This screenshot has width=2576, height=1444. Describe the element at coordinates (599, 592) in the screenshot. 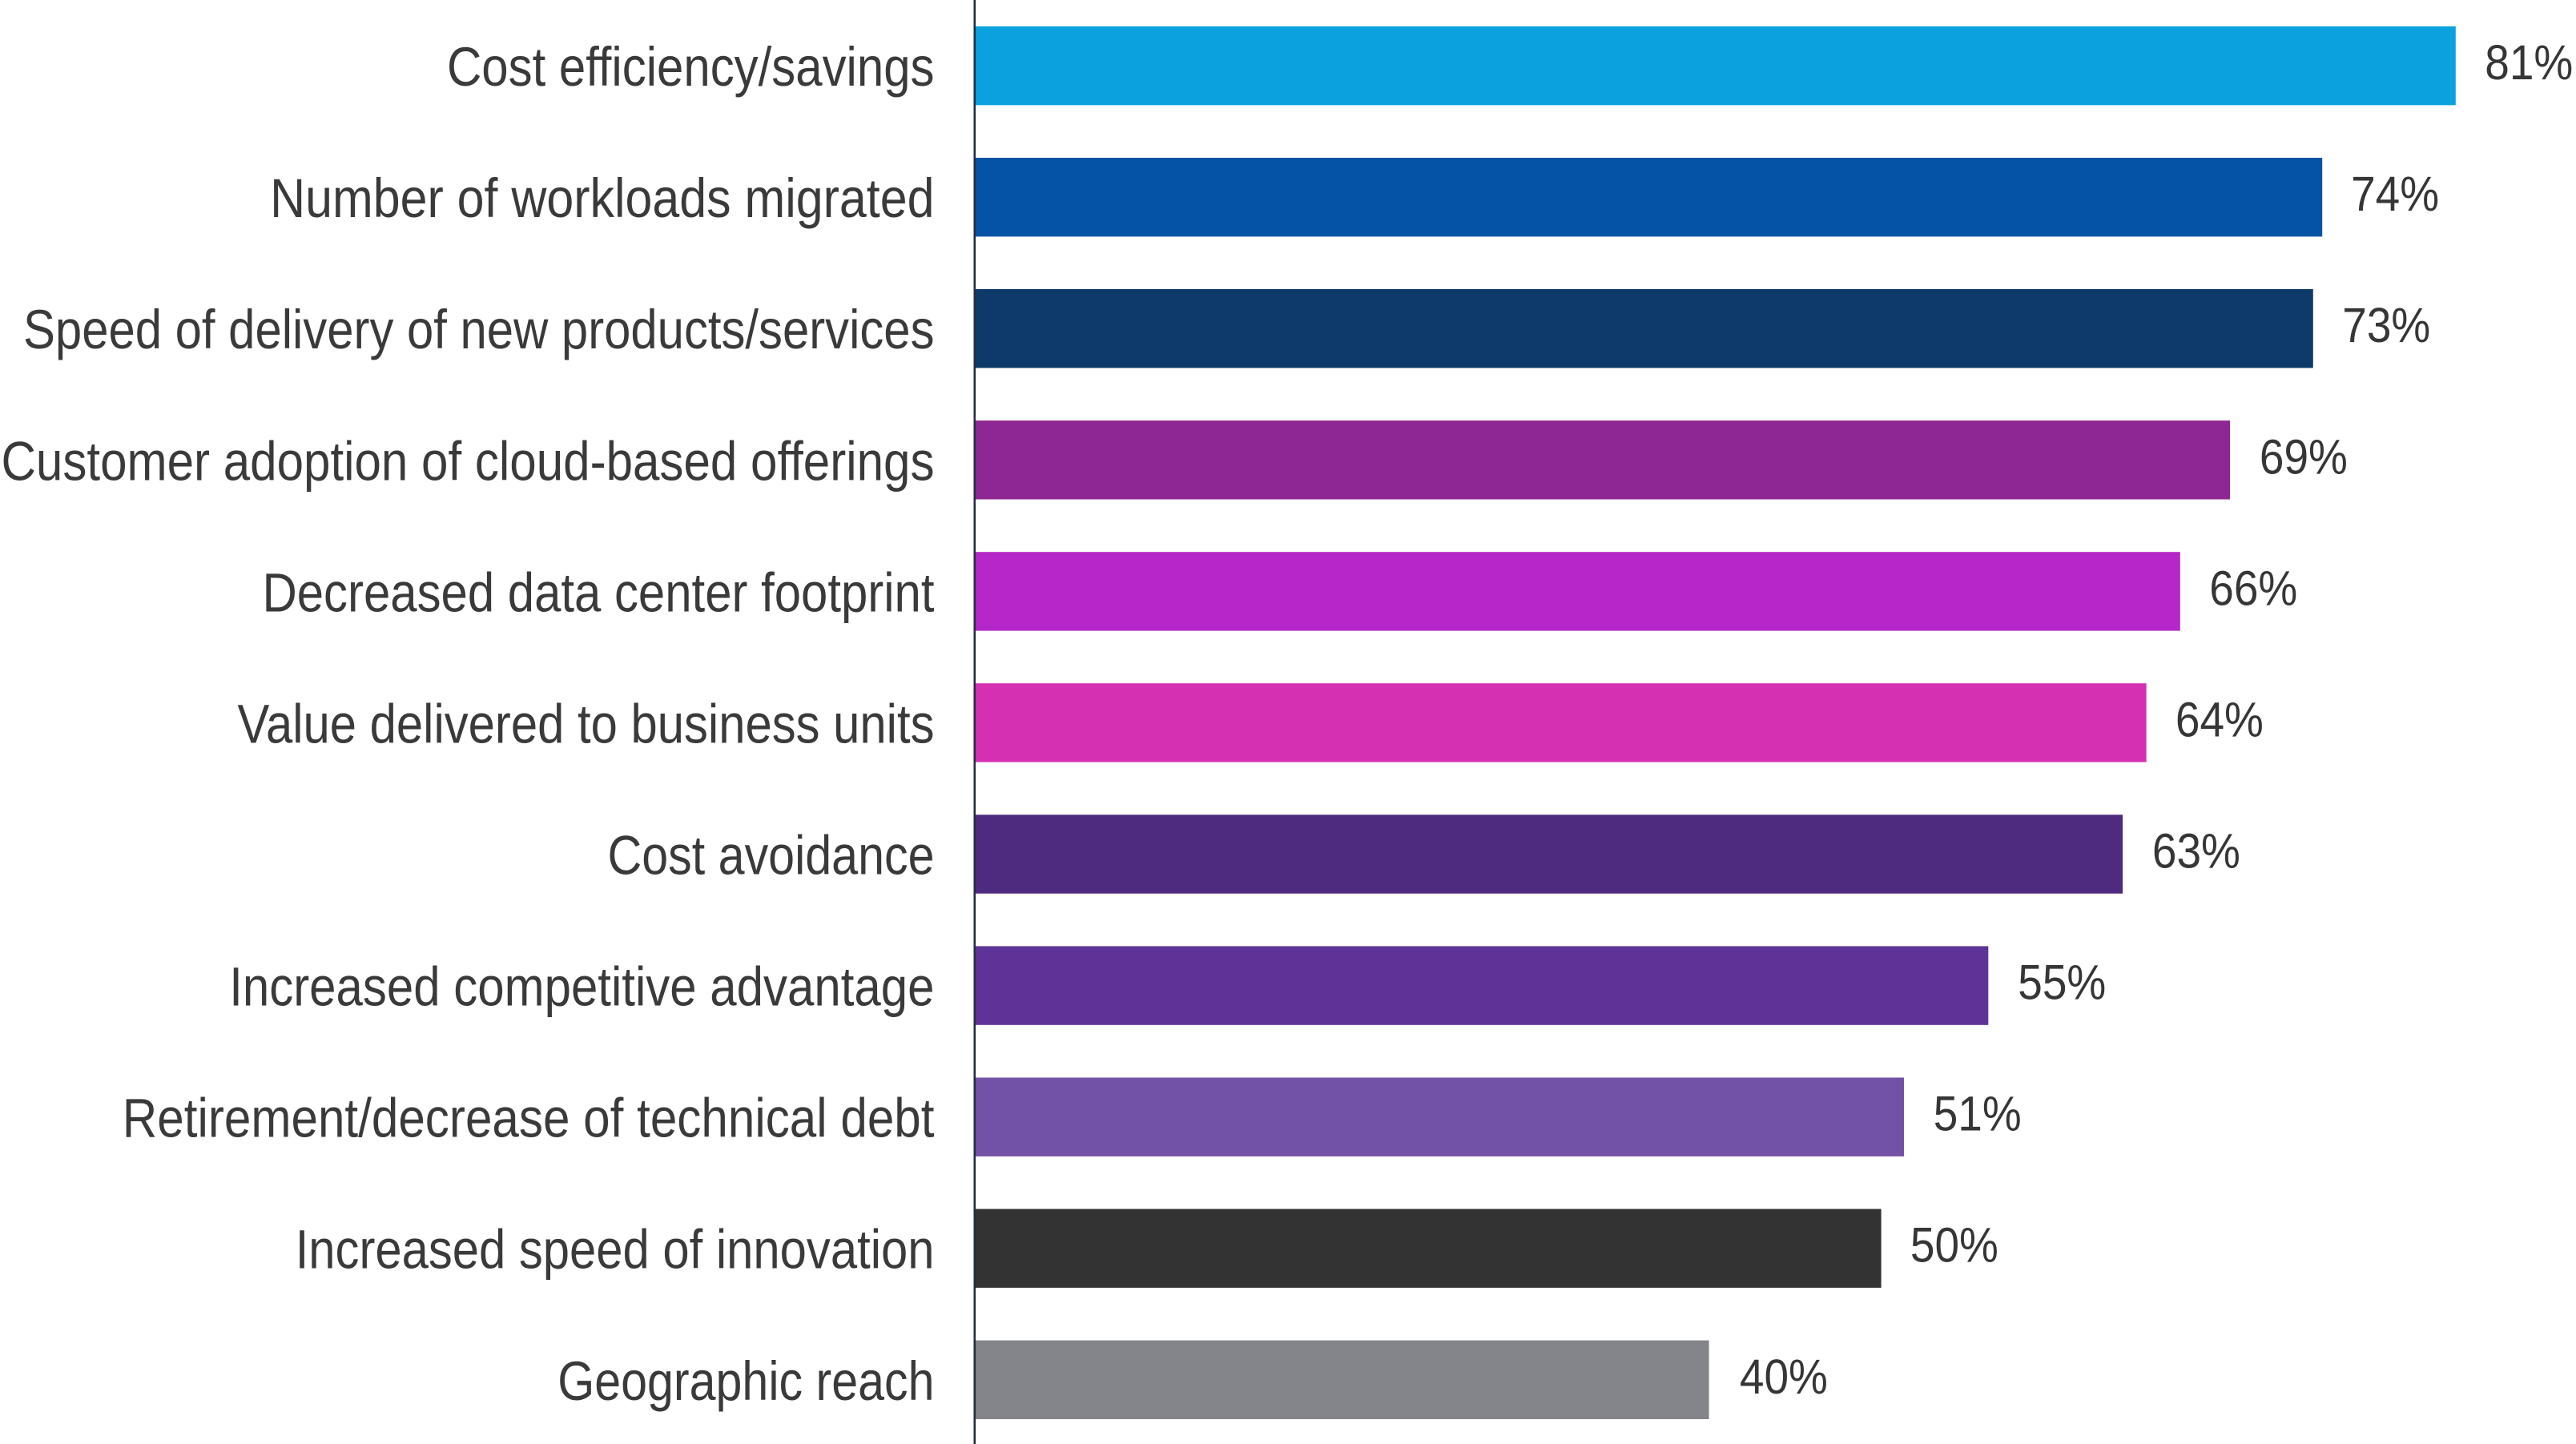

I see `svg-text:Decreased data center footprin: Decreased data center footprint` at that location.